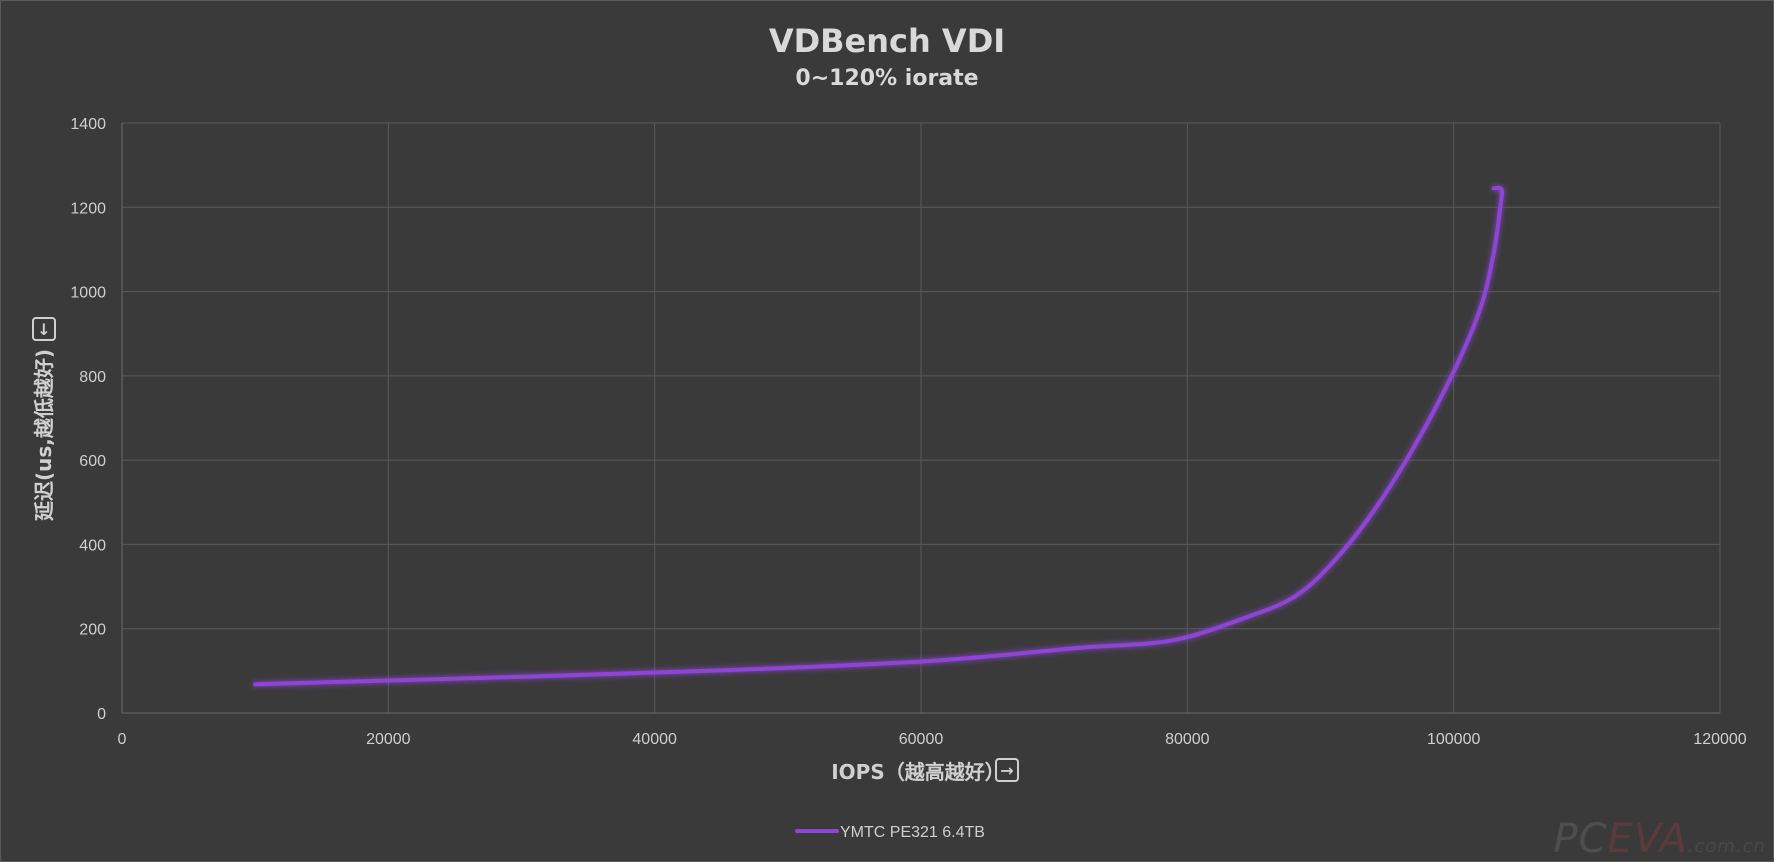 The image size is (1774, 862). What do you see at coordinates (388, 739) in the screenshot?
I see `x-tick-label: 20000` at bounding box center [388, 739].